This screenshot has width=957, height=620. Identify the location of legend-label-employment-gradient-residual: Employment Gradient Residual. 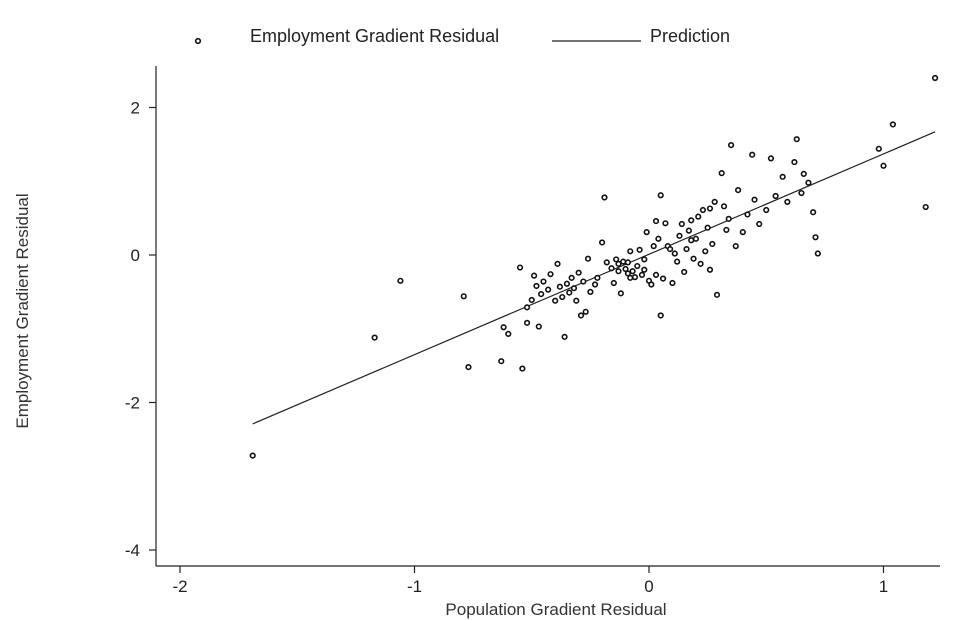
(374, 36).